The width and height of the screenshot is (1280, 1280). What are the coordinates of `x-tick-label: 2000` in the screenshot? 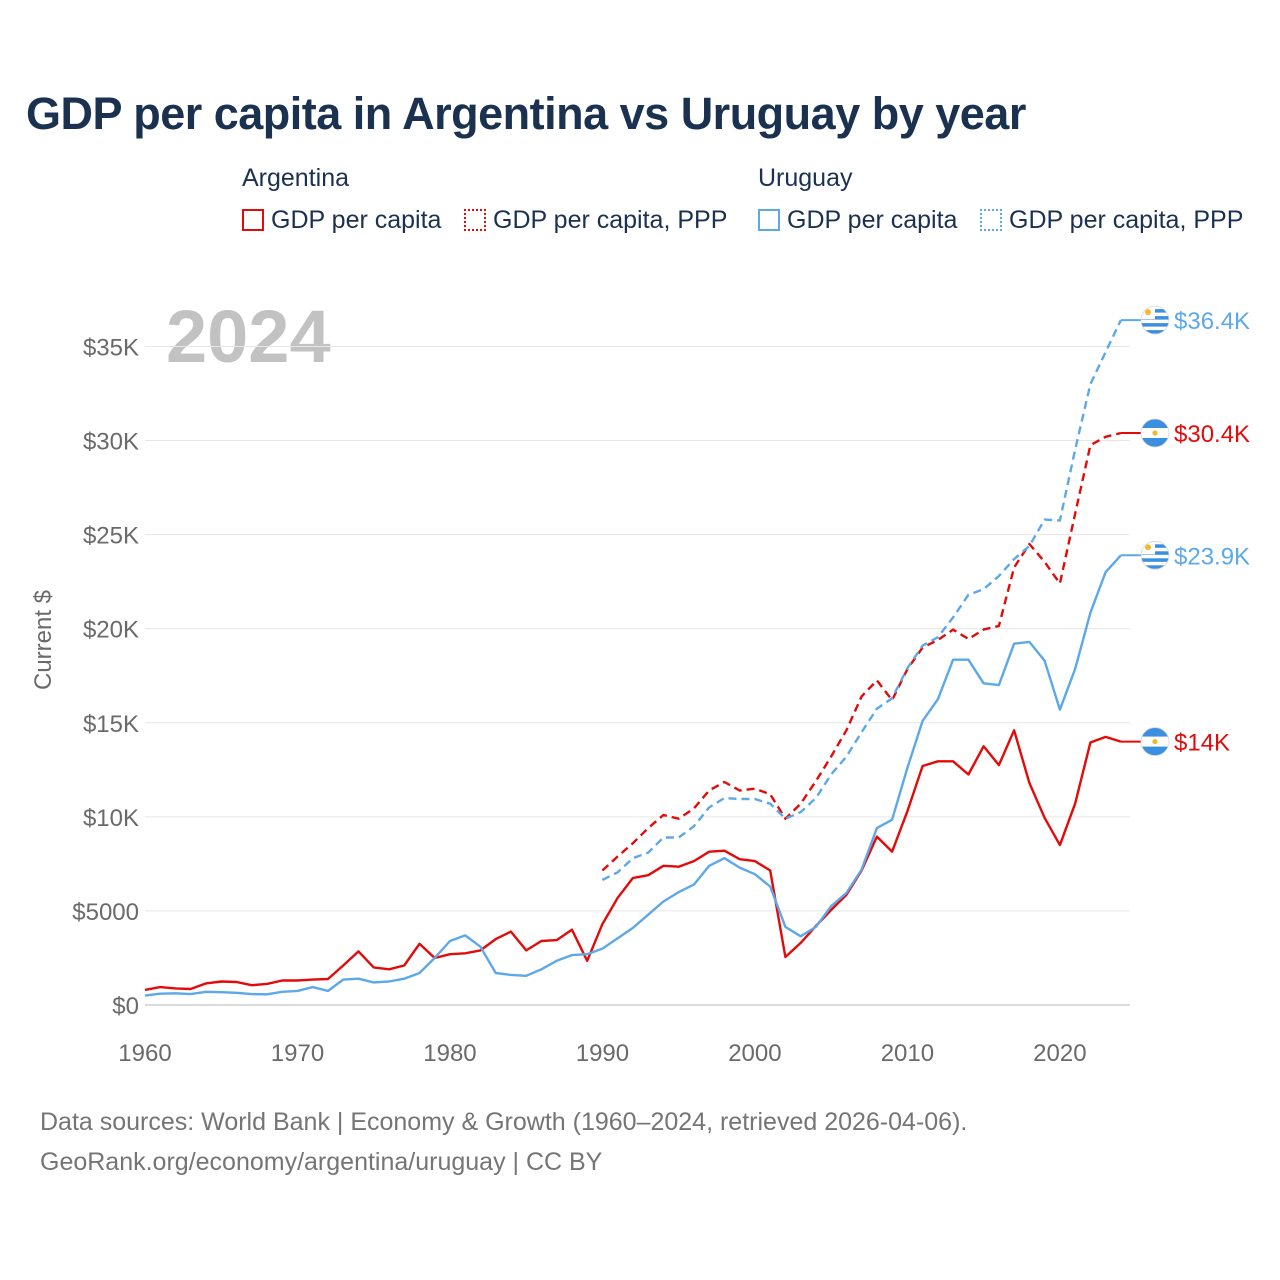 It's located at (754, 1053).